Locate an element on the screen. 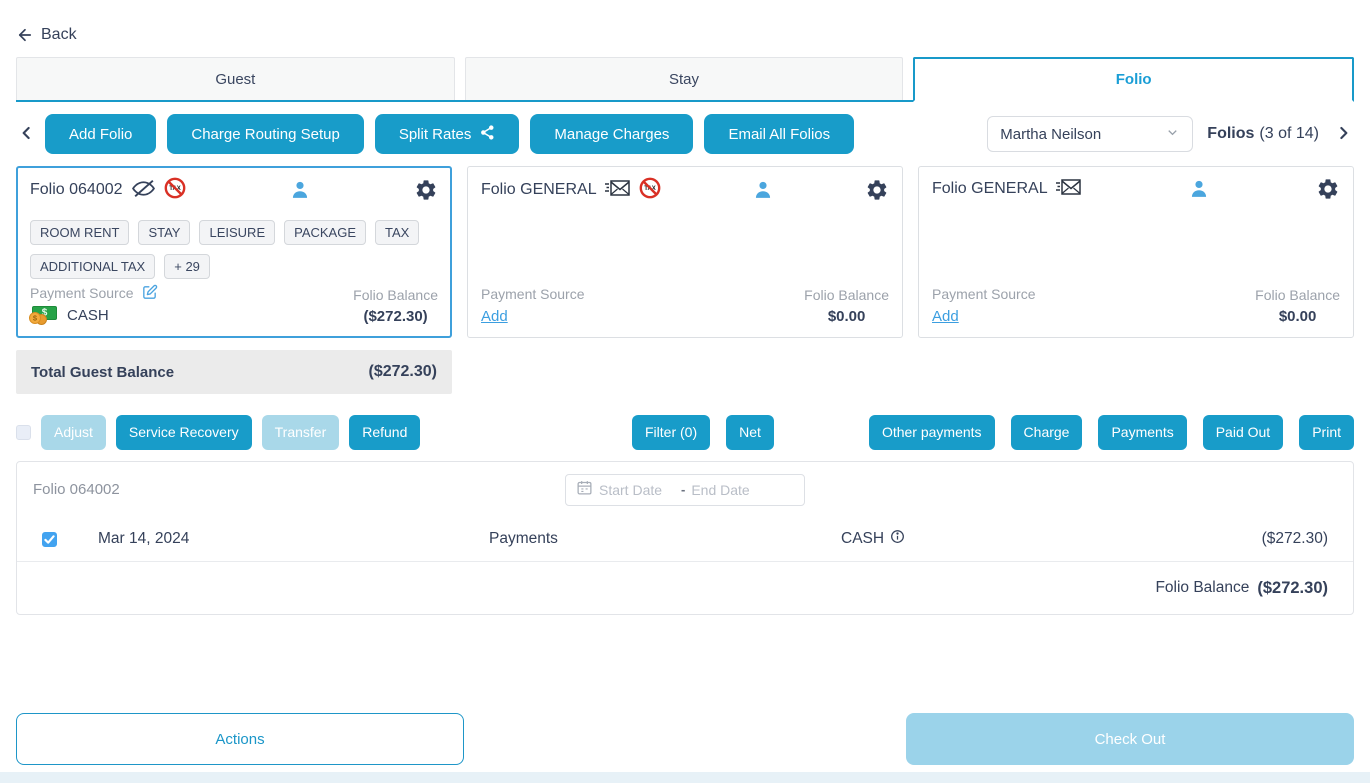 The image size is (1370, 783). refund-label: Refund is located at coordinates (385, 432).